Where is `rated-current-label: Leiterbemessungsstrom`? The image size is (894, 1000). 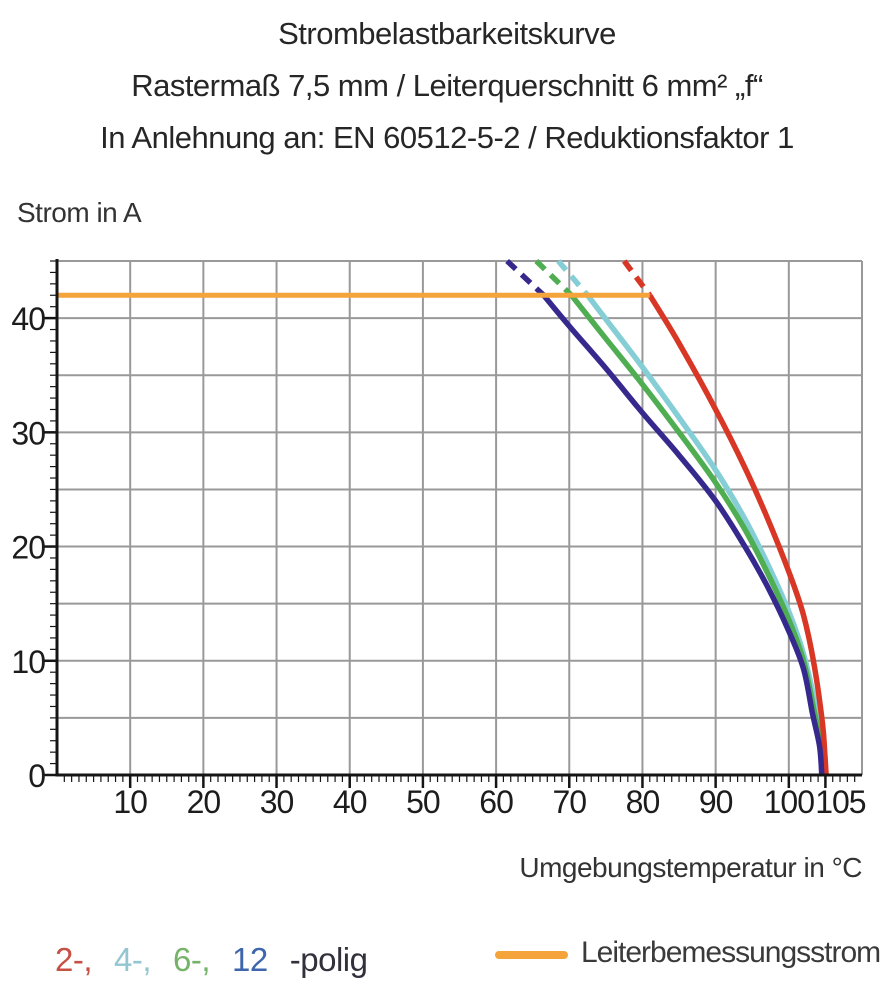
rated-current-label: Leiterbemessungsstrom is located at coordinates (731, 952).